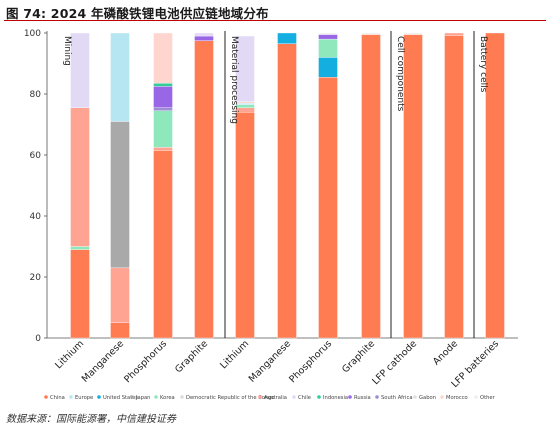  I want to click on legend-item: Russia, so click(359, 398).